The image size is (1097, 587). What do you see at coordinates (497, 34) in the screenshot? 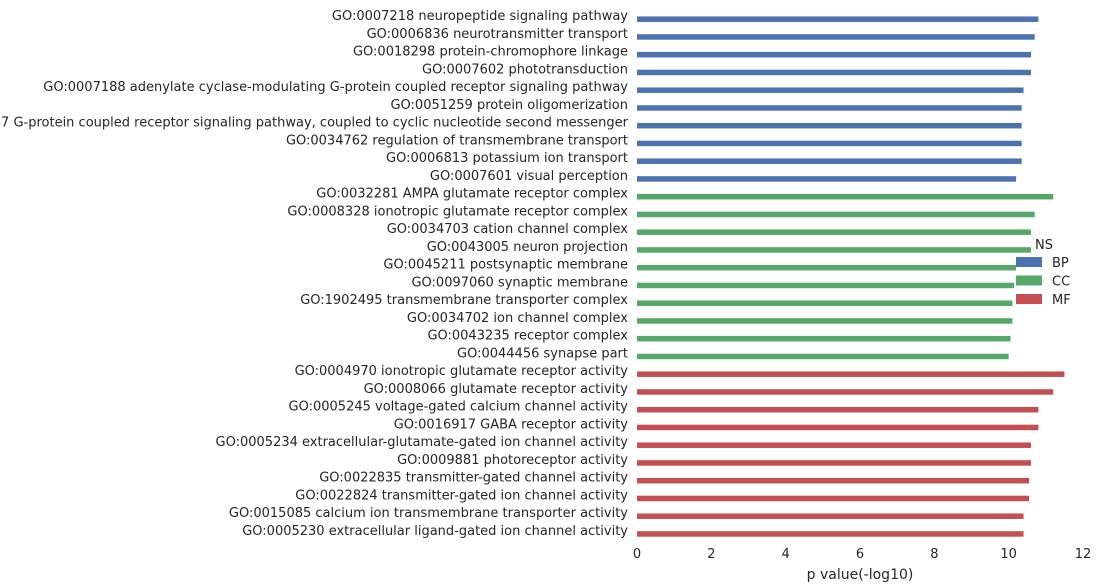
I see `category-label: GO:0006836 neurotransmitter transport` at bounding box center [497, 34].